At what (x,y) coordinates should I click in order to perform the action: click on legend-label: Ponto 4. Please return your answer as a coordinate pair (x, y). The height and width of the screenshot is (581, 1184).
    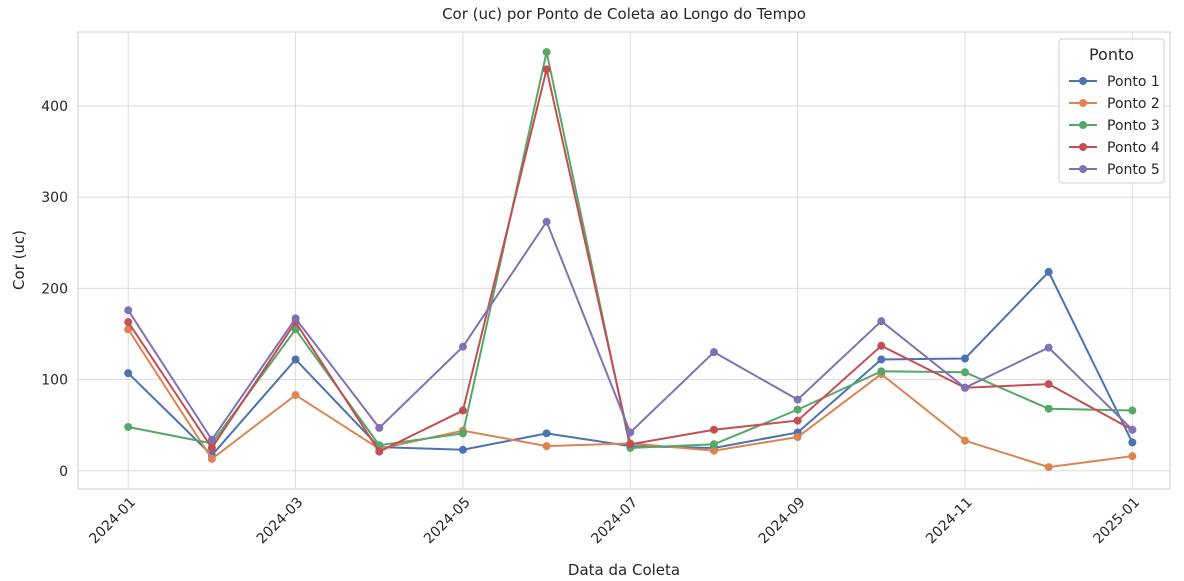
    Looking at the image, I should click on (1133, 148).